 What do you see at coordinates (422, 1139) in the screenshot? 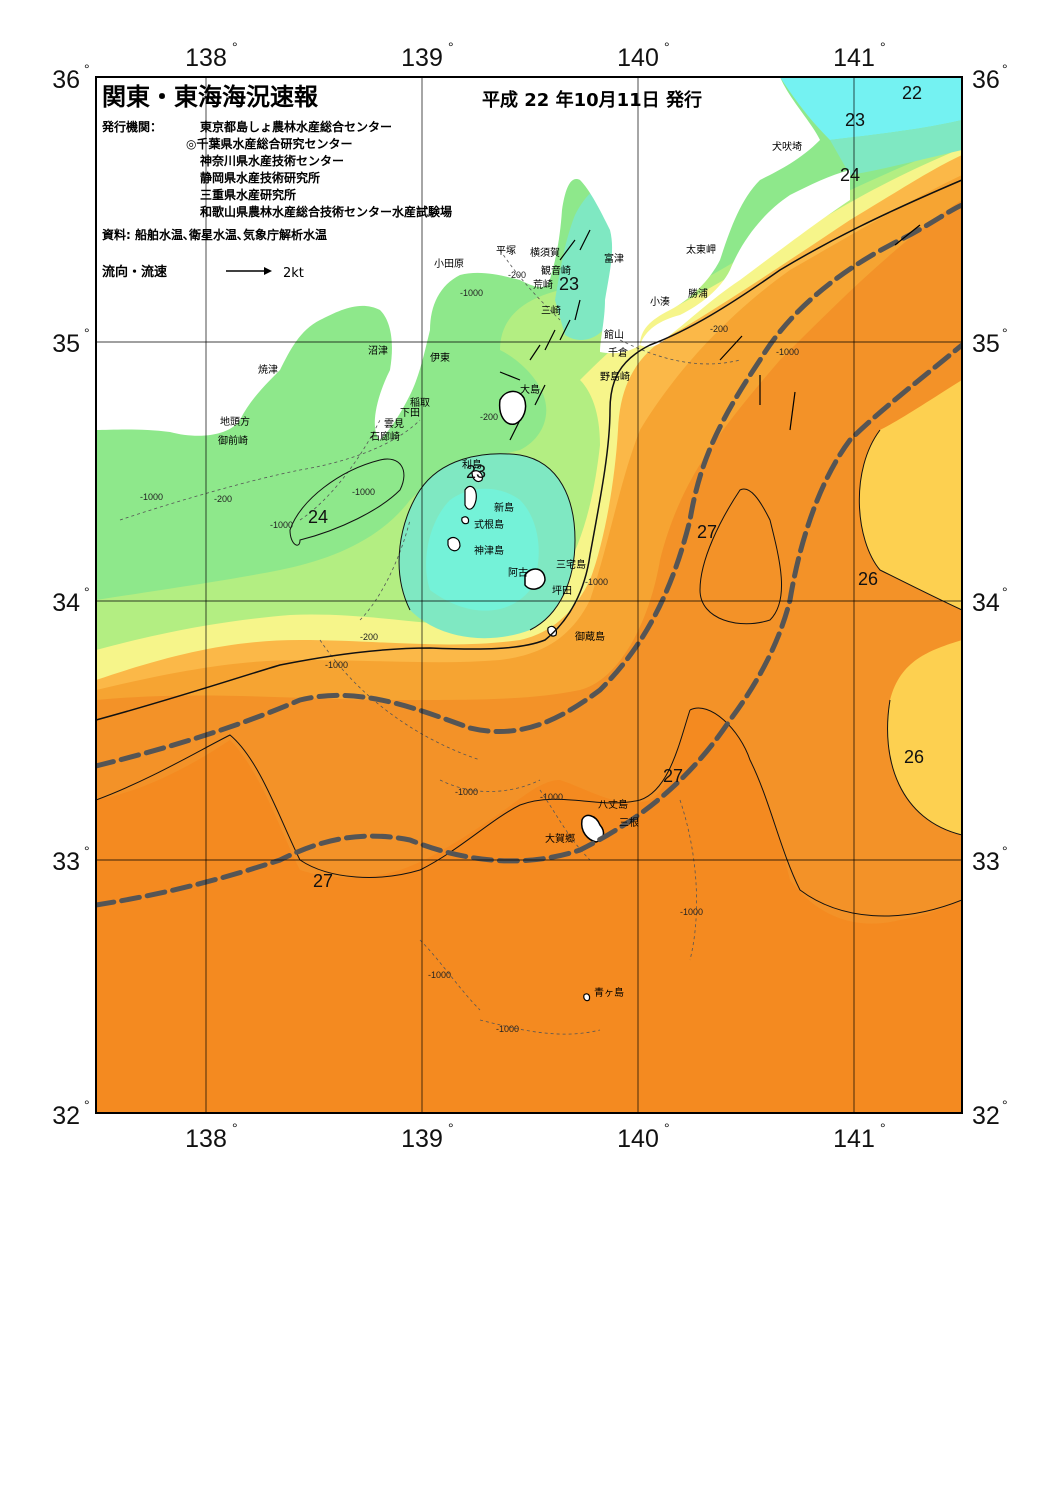
I see `lon-label-bottom-139: 139` at bounding box center [422, 1139].